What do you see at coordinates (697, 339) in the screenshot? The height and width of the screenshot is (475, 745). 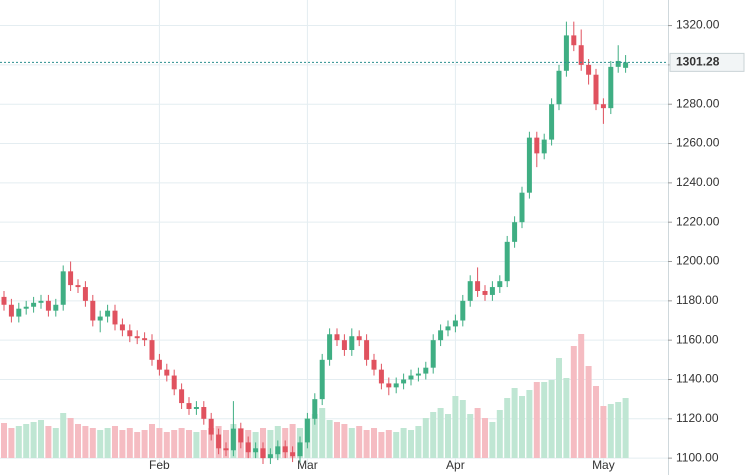 I see `y-tick-label: 1160.00` at bounding box center [697, 339].